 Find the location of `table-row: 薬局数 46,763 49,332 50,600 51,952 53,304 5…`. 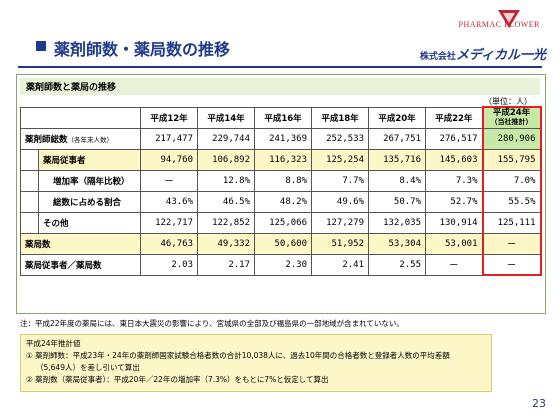

table-row: 薬局数 46,763 49,332 50,600 51,952 53,304 5… is located at coordinates (281, 243).